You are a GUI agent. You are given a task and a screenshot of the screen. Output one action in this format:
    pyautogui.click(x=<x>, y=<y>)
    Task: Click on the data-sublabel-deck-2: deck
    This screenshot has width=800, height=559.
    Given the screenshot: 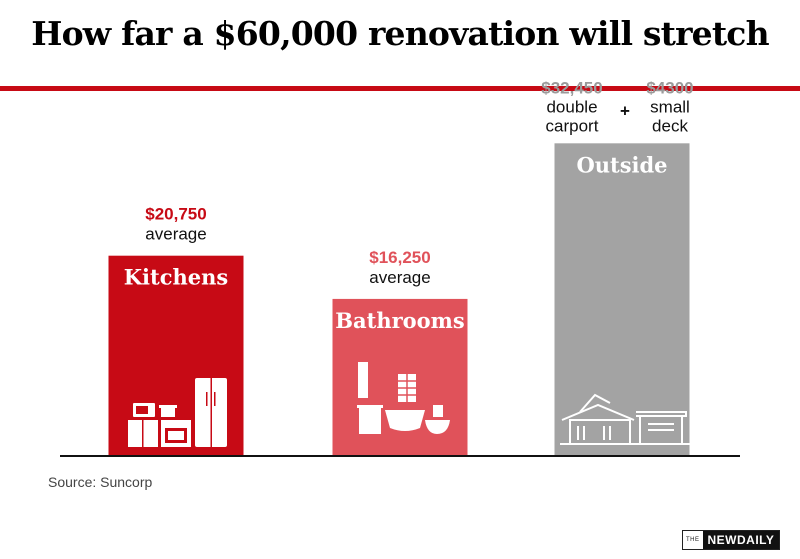 What is the action you would take?
    pyautogui.click(x=670, y=125)
    